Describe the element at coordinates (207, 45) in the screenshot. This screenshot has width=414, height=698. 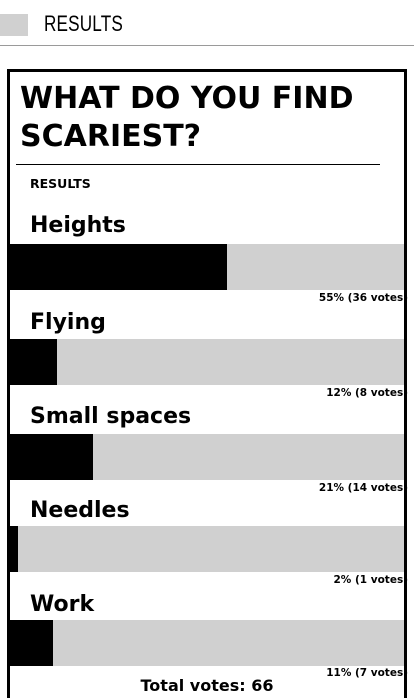
I see `header-divider` at that location.